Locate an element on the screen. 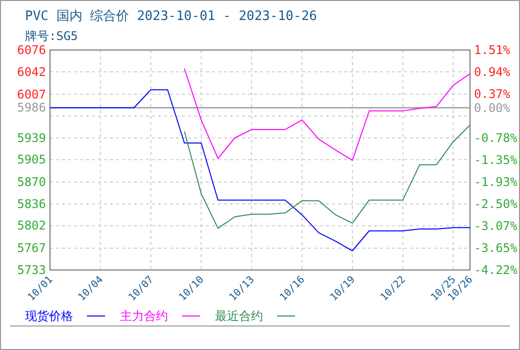 Image resolution: width=520 pixels, height=350 pixels. y-tick-label: 5939 is located at coordinates (31, 137).